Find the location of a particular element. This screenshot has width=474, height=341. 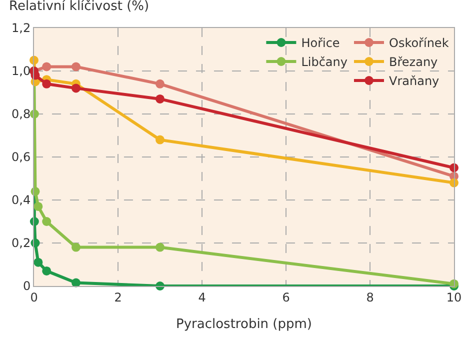

x-tick-label: 8 is located at coordinates (370, 297).